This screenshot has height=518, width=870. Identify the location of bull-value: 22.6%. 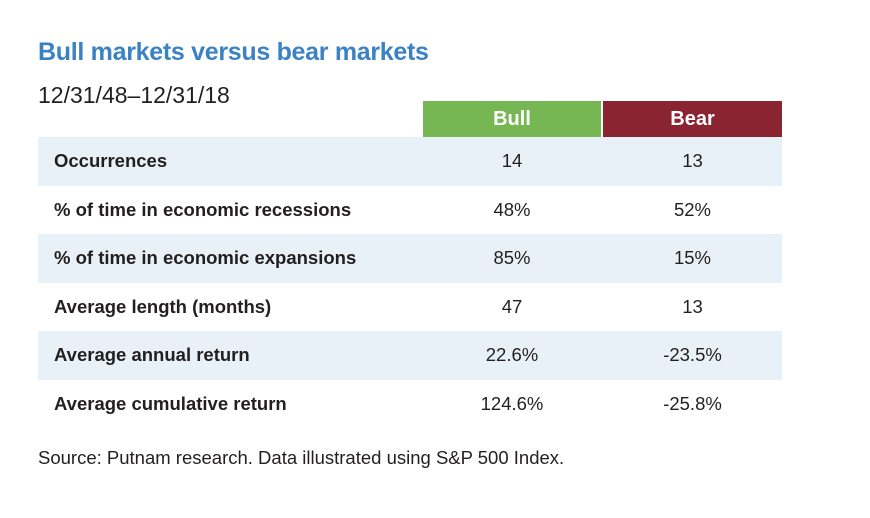
(512, 354).